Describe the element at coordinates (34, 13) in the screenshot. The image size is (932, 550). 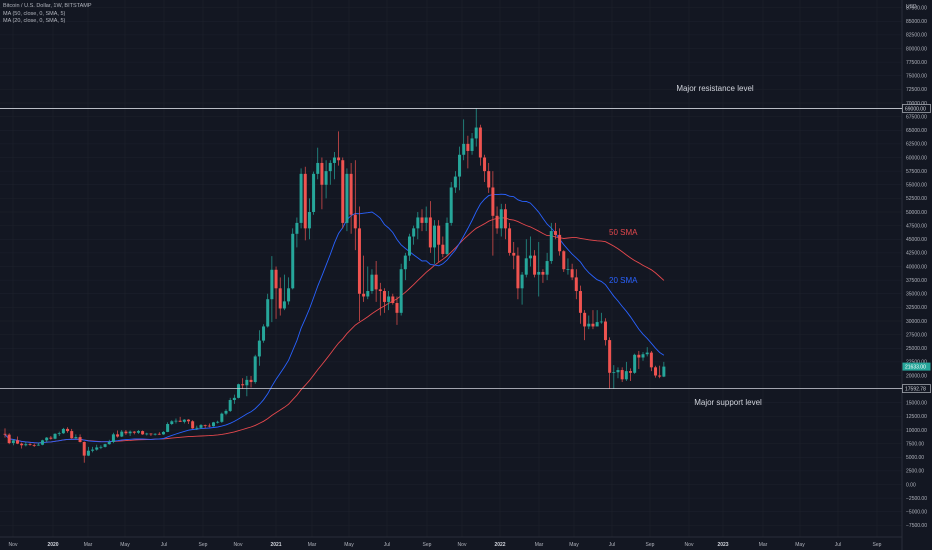
I see `ma50-legend: MA (50, close, 0, SMA, 5)` at that location.